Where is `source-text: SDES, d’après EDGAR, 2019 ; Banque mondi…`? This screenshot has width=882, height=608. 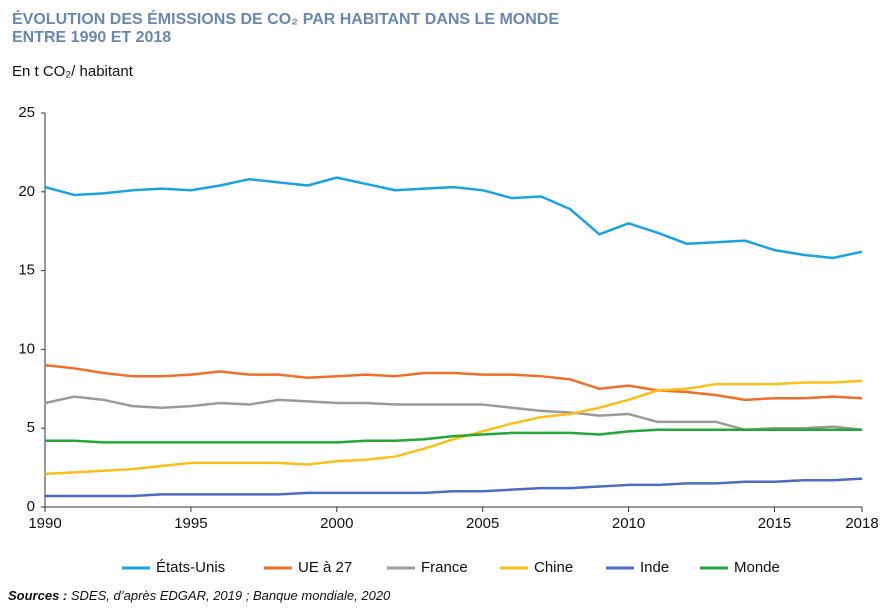
source-text: SDES, d’après EDGAR, 2019 ; Banque mondi… is located at coordinates (231, 595).